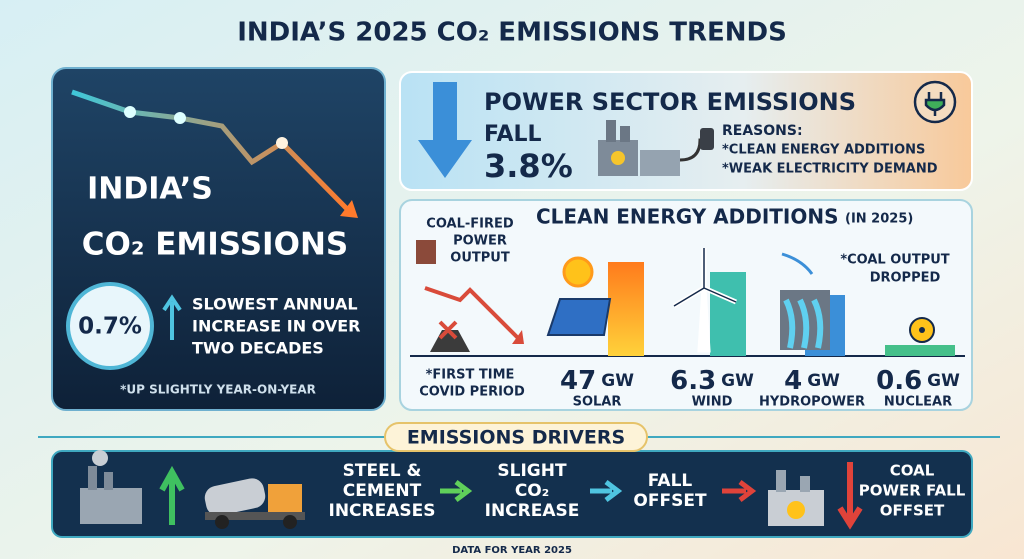 The height and width of the screenshot is (559, 1024). What do you see at coordinates (426, 252) in the screenshot?
I see `coal-icon` at bounding box center [426, 252].